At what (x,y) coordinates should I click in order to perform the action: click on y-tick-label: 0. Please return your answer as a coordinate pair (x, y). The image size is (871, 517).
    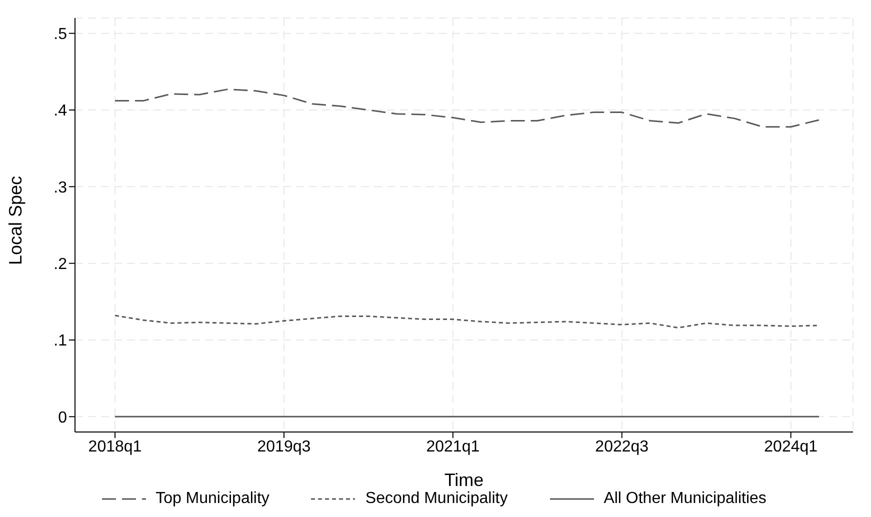
    Looking at the image, I should click on (63, 417).